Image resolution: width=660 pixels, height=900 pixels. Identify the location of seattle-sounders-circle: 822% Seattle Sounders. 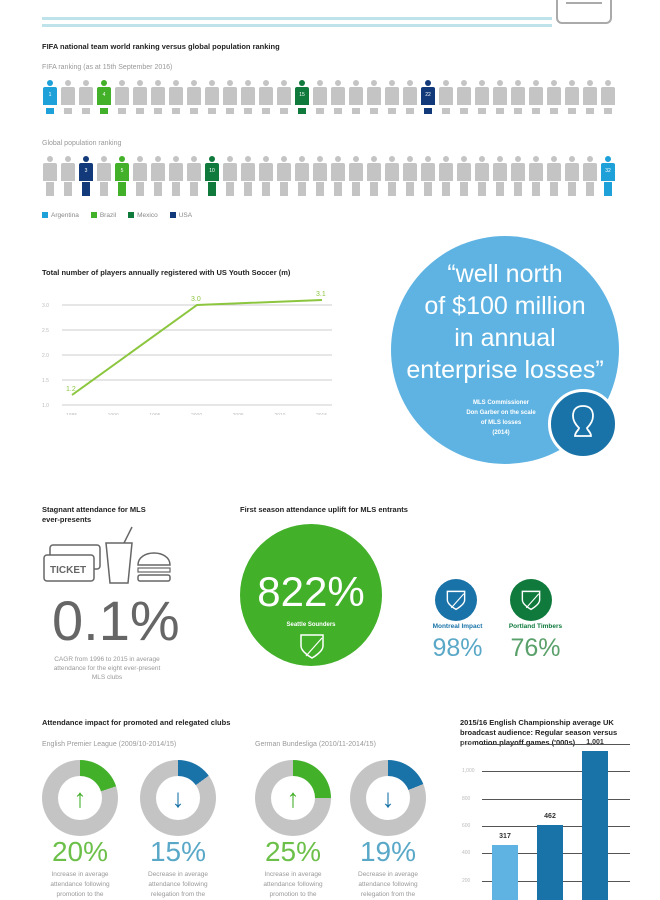
(311, 595).